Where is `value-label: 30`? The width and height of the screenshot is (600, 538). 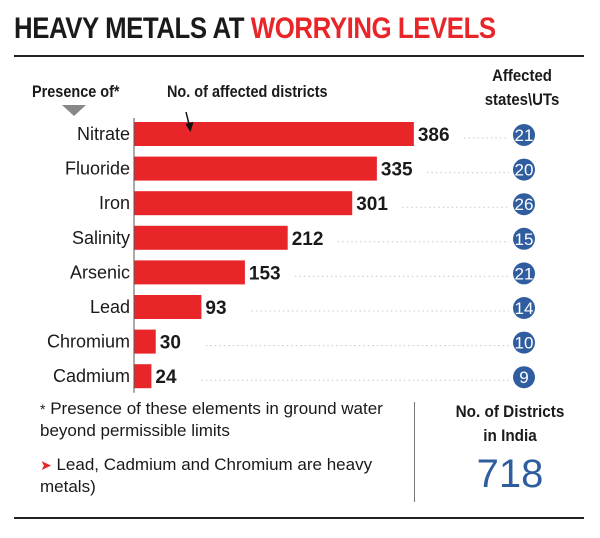 value-label: 30 is located at coordinates (170, 343).